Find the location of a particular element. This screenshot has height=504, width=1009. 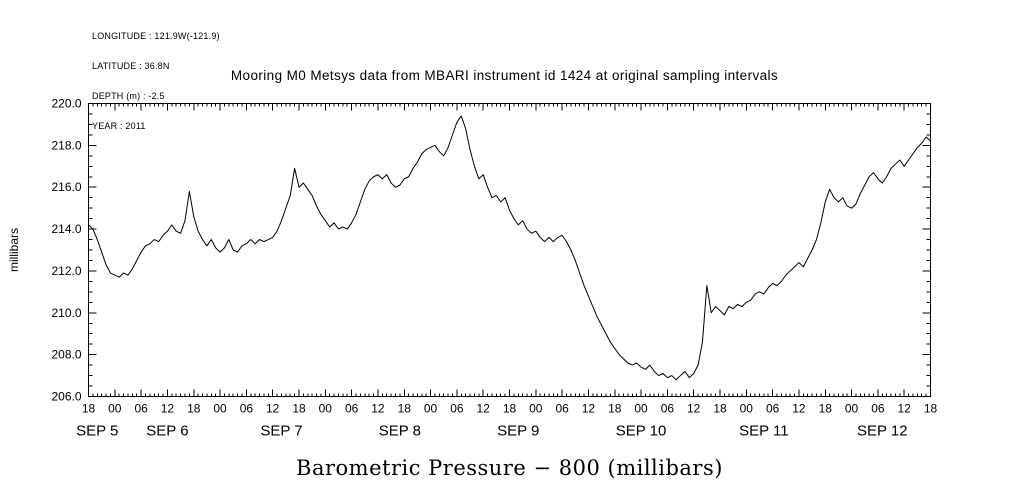

y-tick-label: 212.0 is located at coordinates (66, 271).